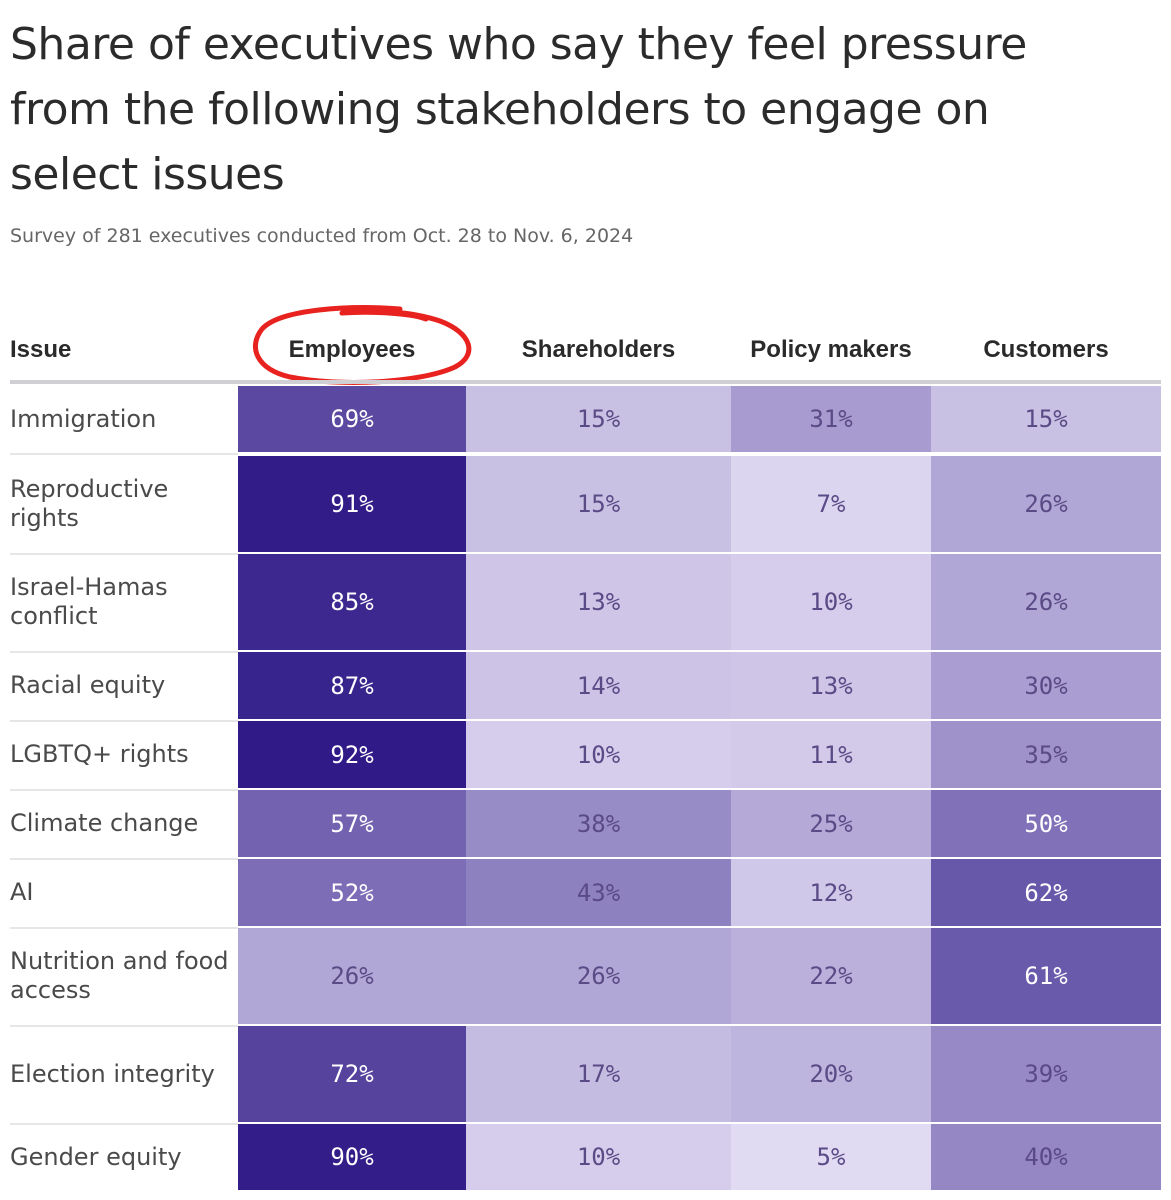  Describe the element at coordinates (1046, 685) in the screenshot. I see `heatmap-cell: 30%` at that location.